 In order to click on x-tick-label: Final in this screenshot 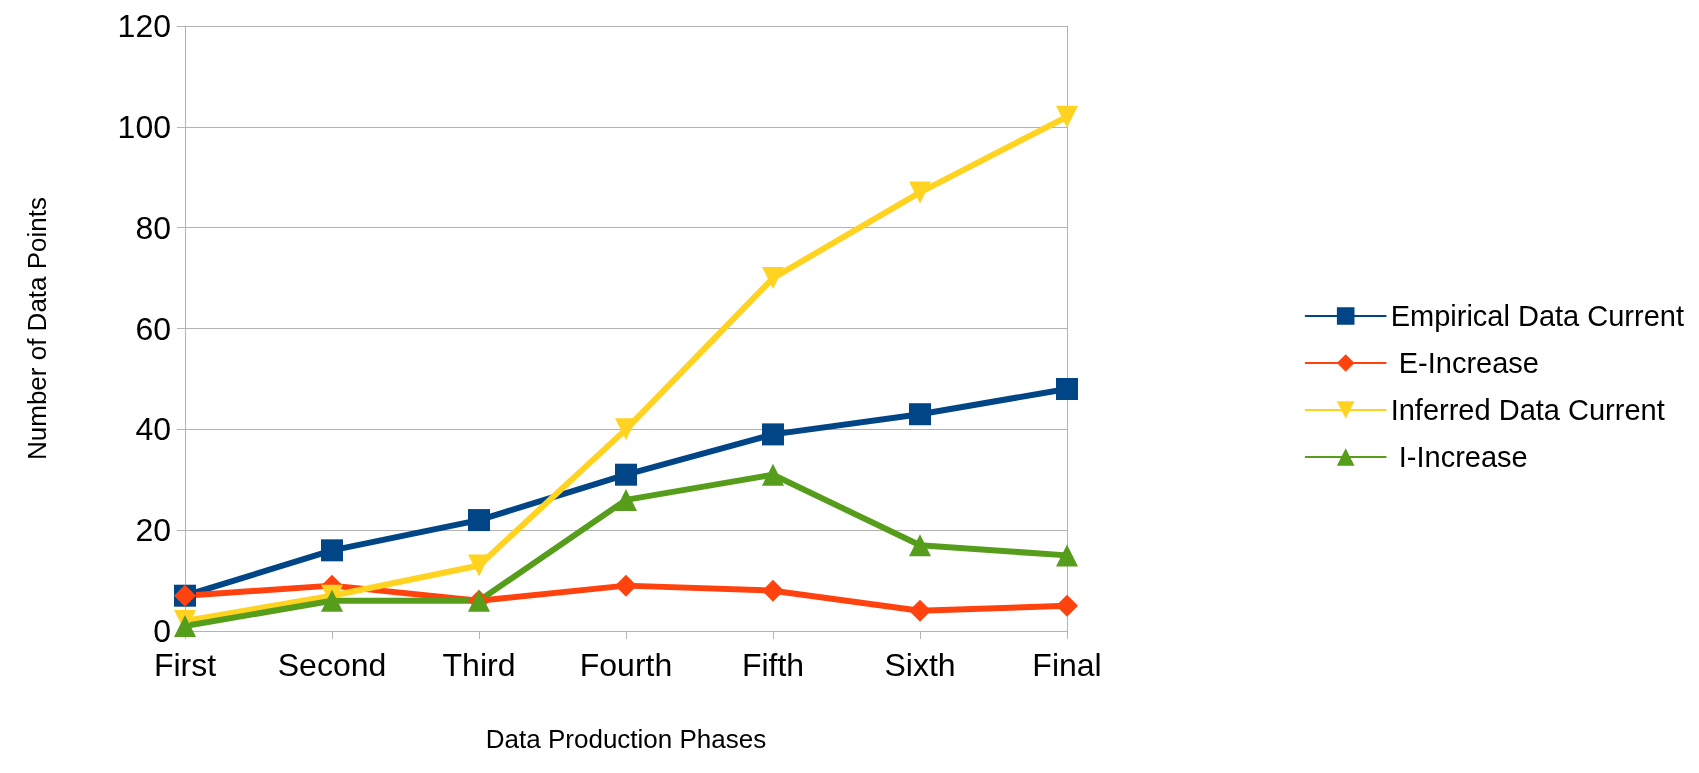, I will do `click(1067, 665)`.